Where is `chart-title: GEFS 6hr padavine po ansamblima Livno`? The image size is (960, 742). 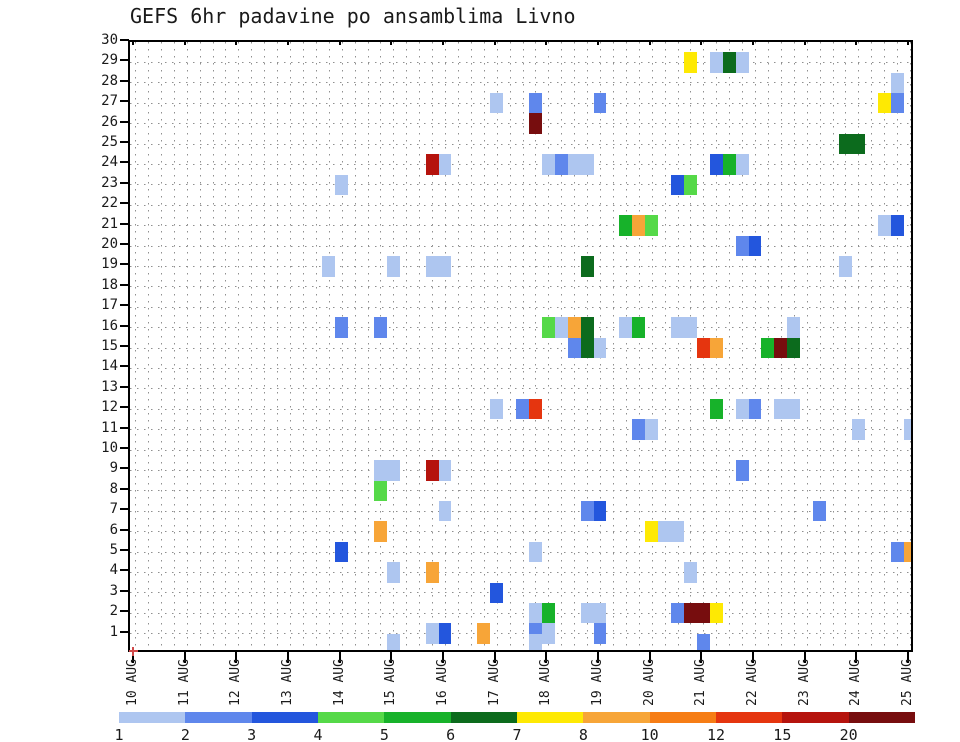 chart-title: GEFS 6hr padavine po ansamblima Livno is located at coordinates (353, 16).